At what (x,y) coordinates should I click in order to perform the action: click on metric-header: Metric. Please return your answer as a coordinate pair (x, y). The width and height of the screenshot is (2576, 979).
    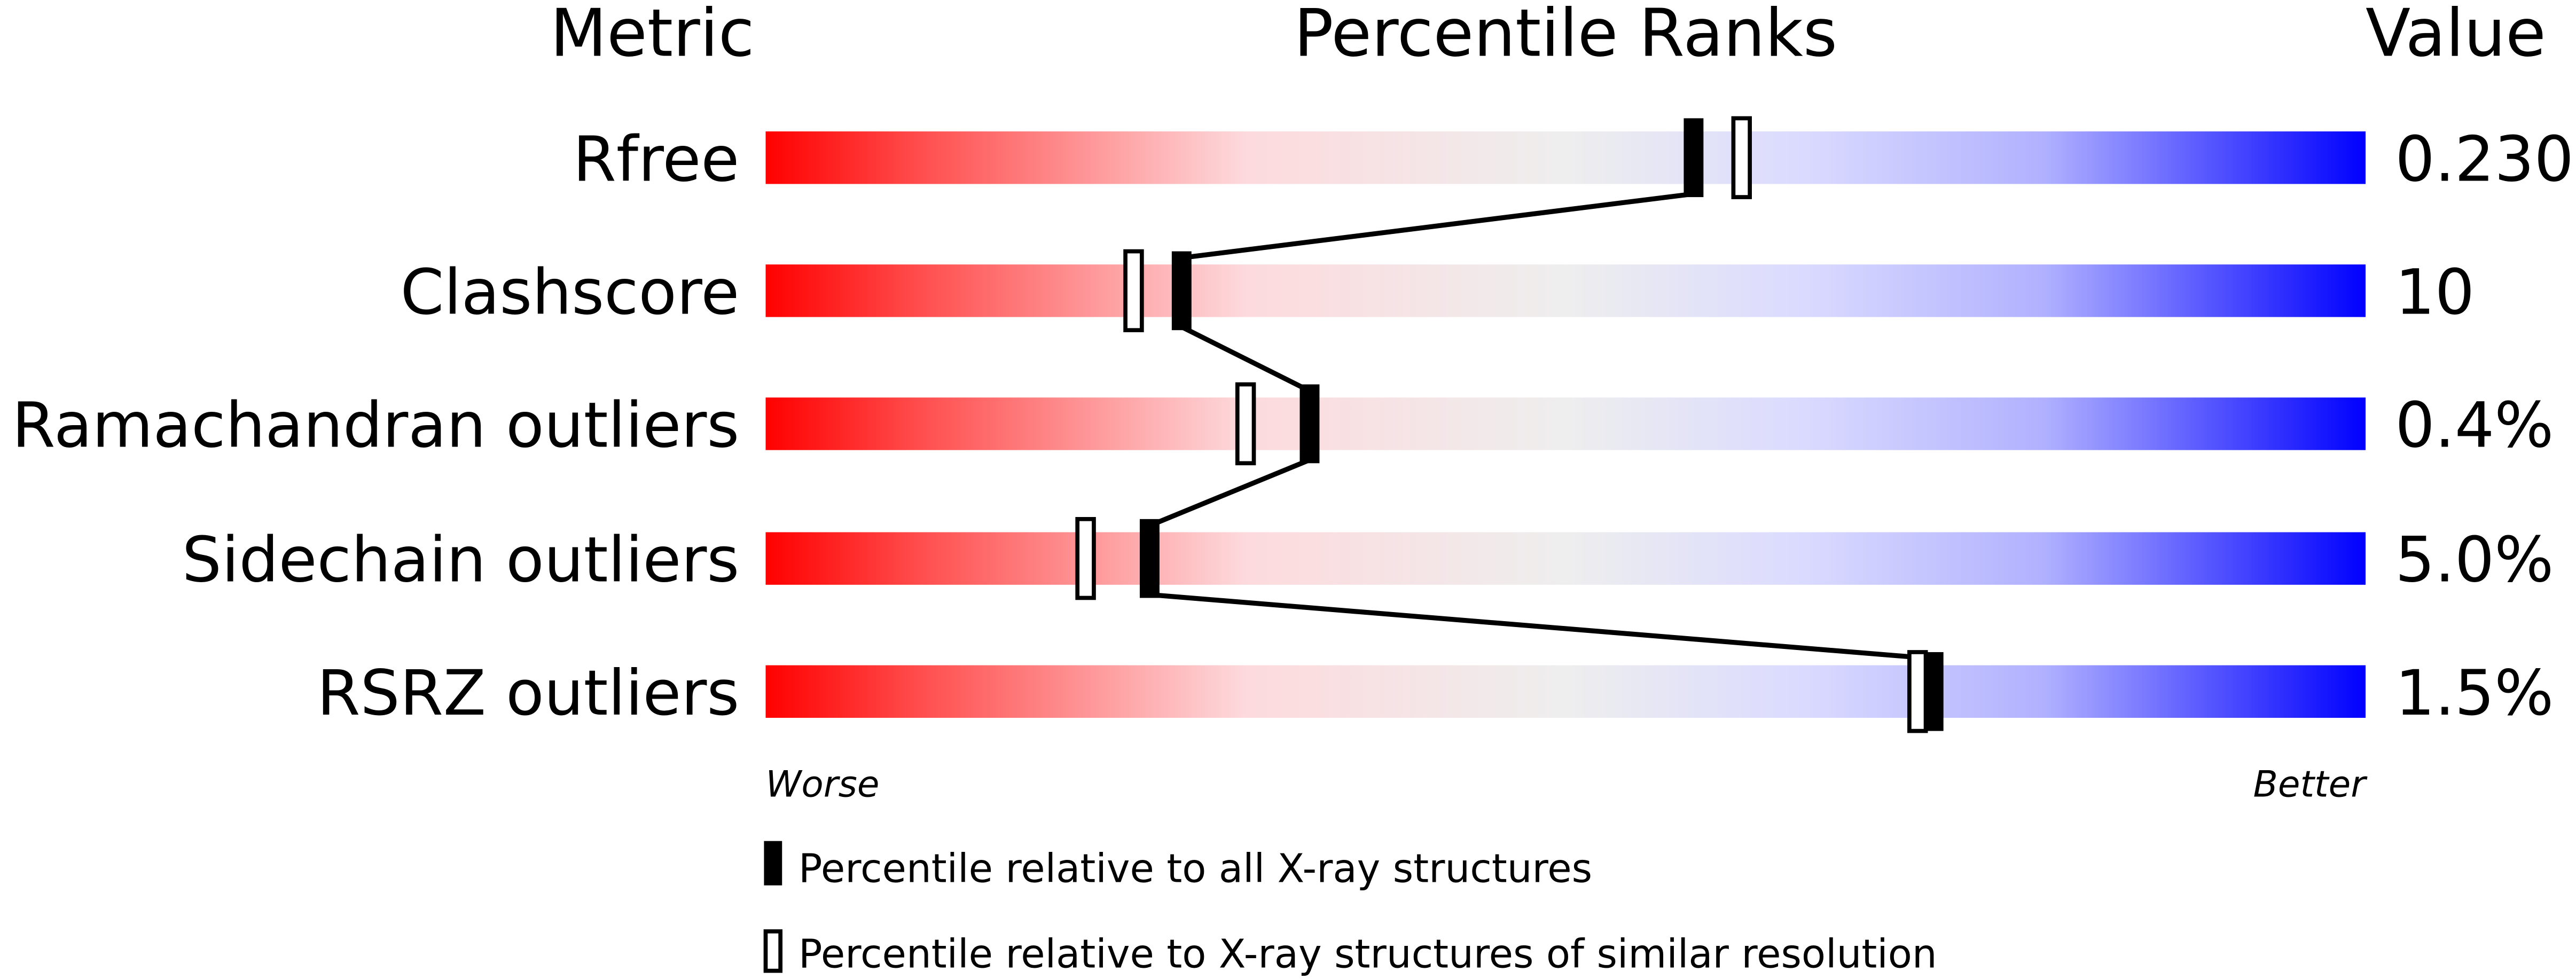
    Looking at the image, I should click on (652, 36).